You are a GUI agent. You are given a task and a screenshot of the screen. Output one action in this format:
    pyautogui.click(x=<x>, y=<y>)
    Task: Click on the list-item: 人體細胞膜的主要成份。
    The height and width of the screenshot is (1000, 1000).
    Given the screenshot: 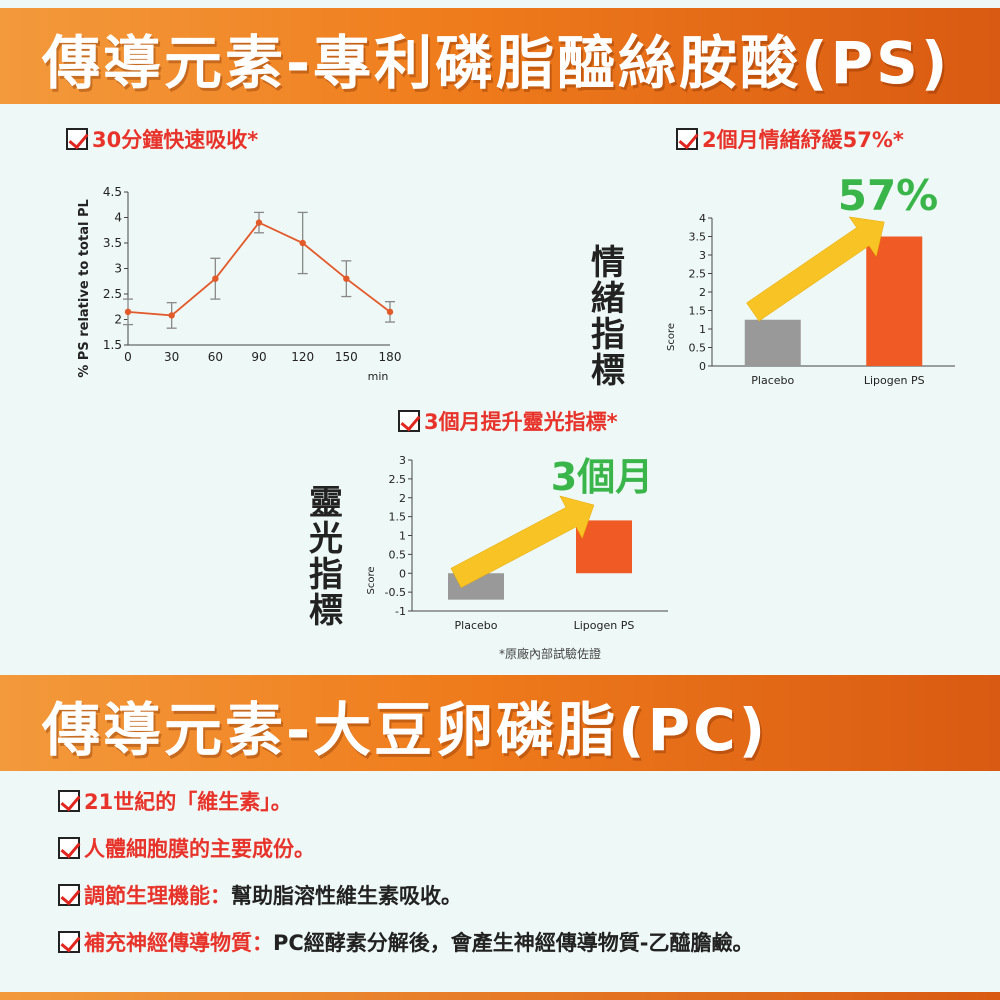 What is the action you would take?
    pyautogui.click(x=186, y=848)
    